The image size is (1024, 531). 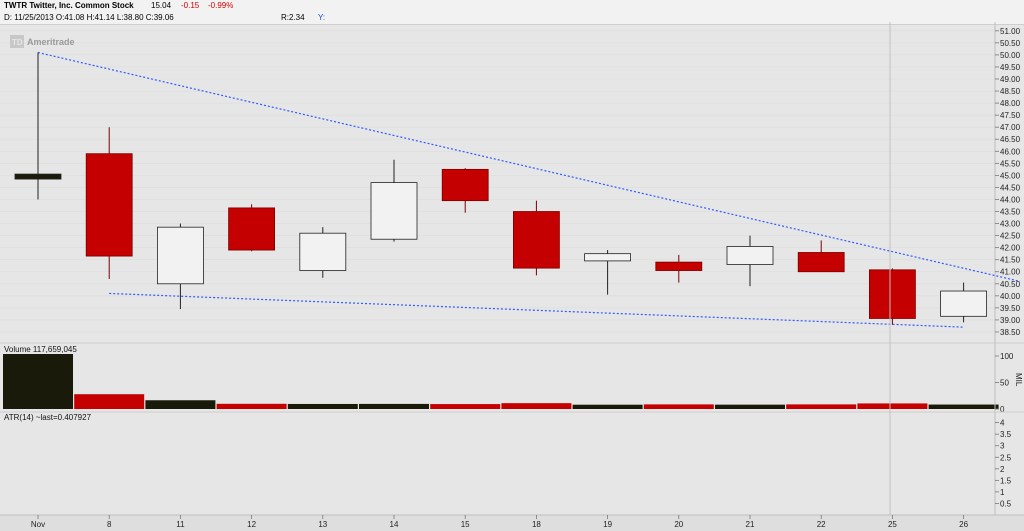 I want to click on y-tick-label: 48.50, so click(x=1010, y=91).